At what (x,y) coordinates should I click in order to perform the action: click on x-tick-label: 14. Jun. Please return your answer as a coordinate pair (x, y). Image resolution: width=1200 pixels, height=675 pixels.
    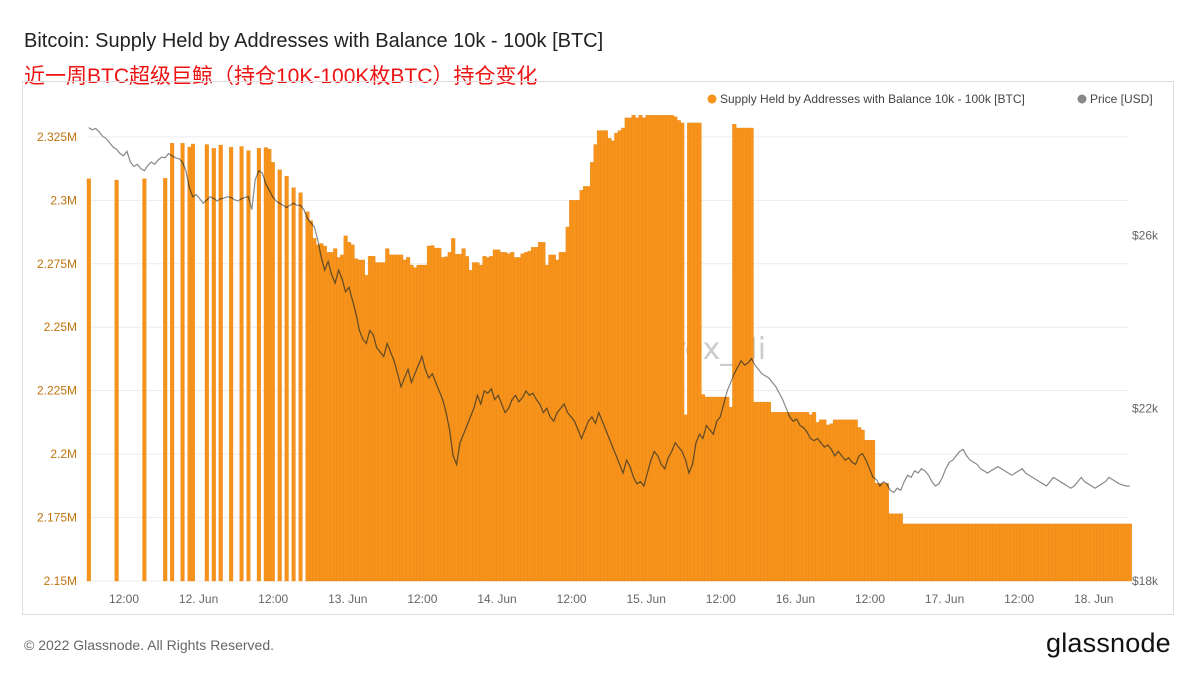
    Looking at the image, I should click on (496, 599).